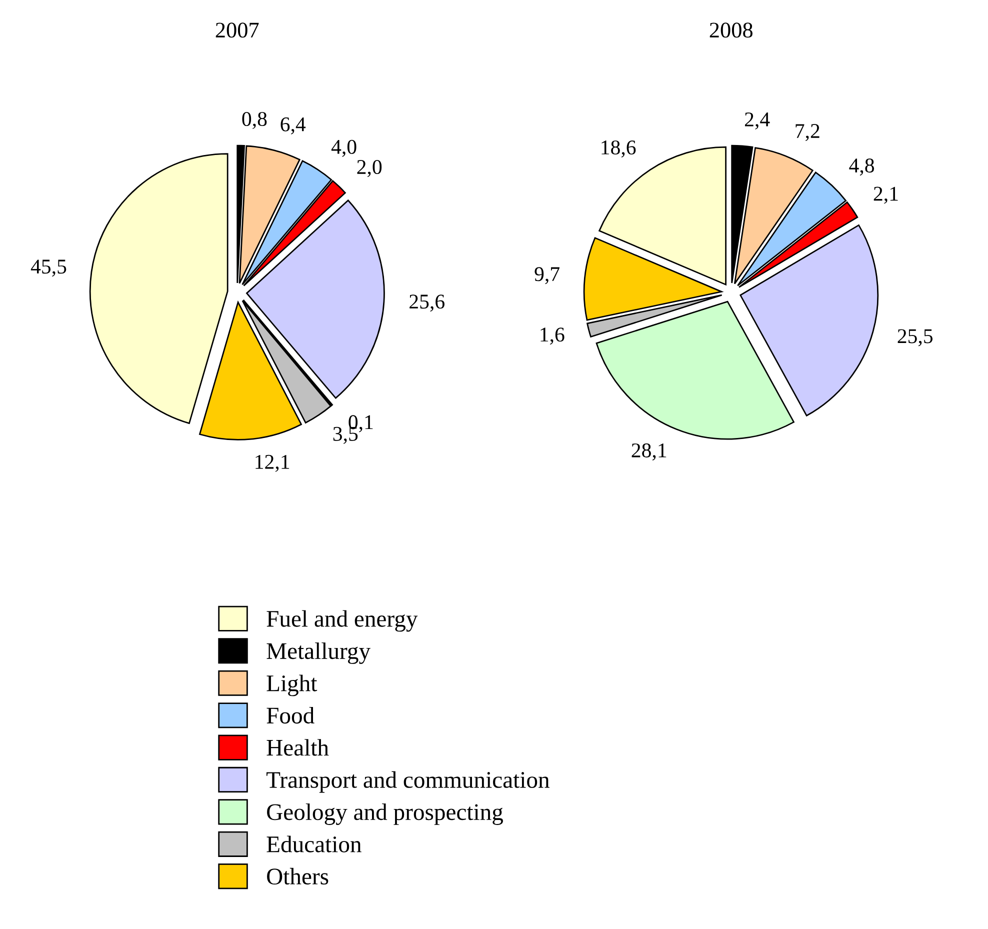  What do you see at coordinates (293, 125) in the screenshot?
I see `data-label: 6,4` at bounding box center [293, 125].